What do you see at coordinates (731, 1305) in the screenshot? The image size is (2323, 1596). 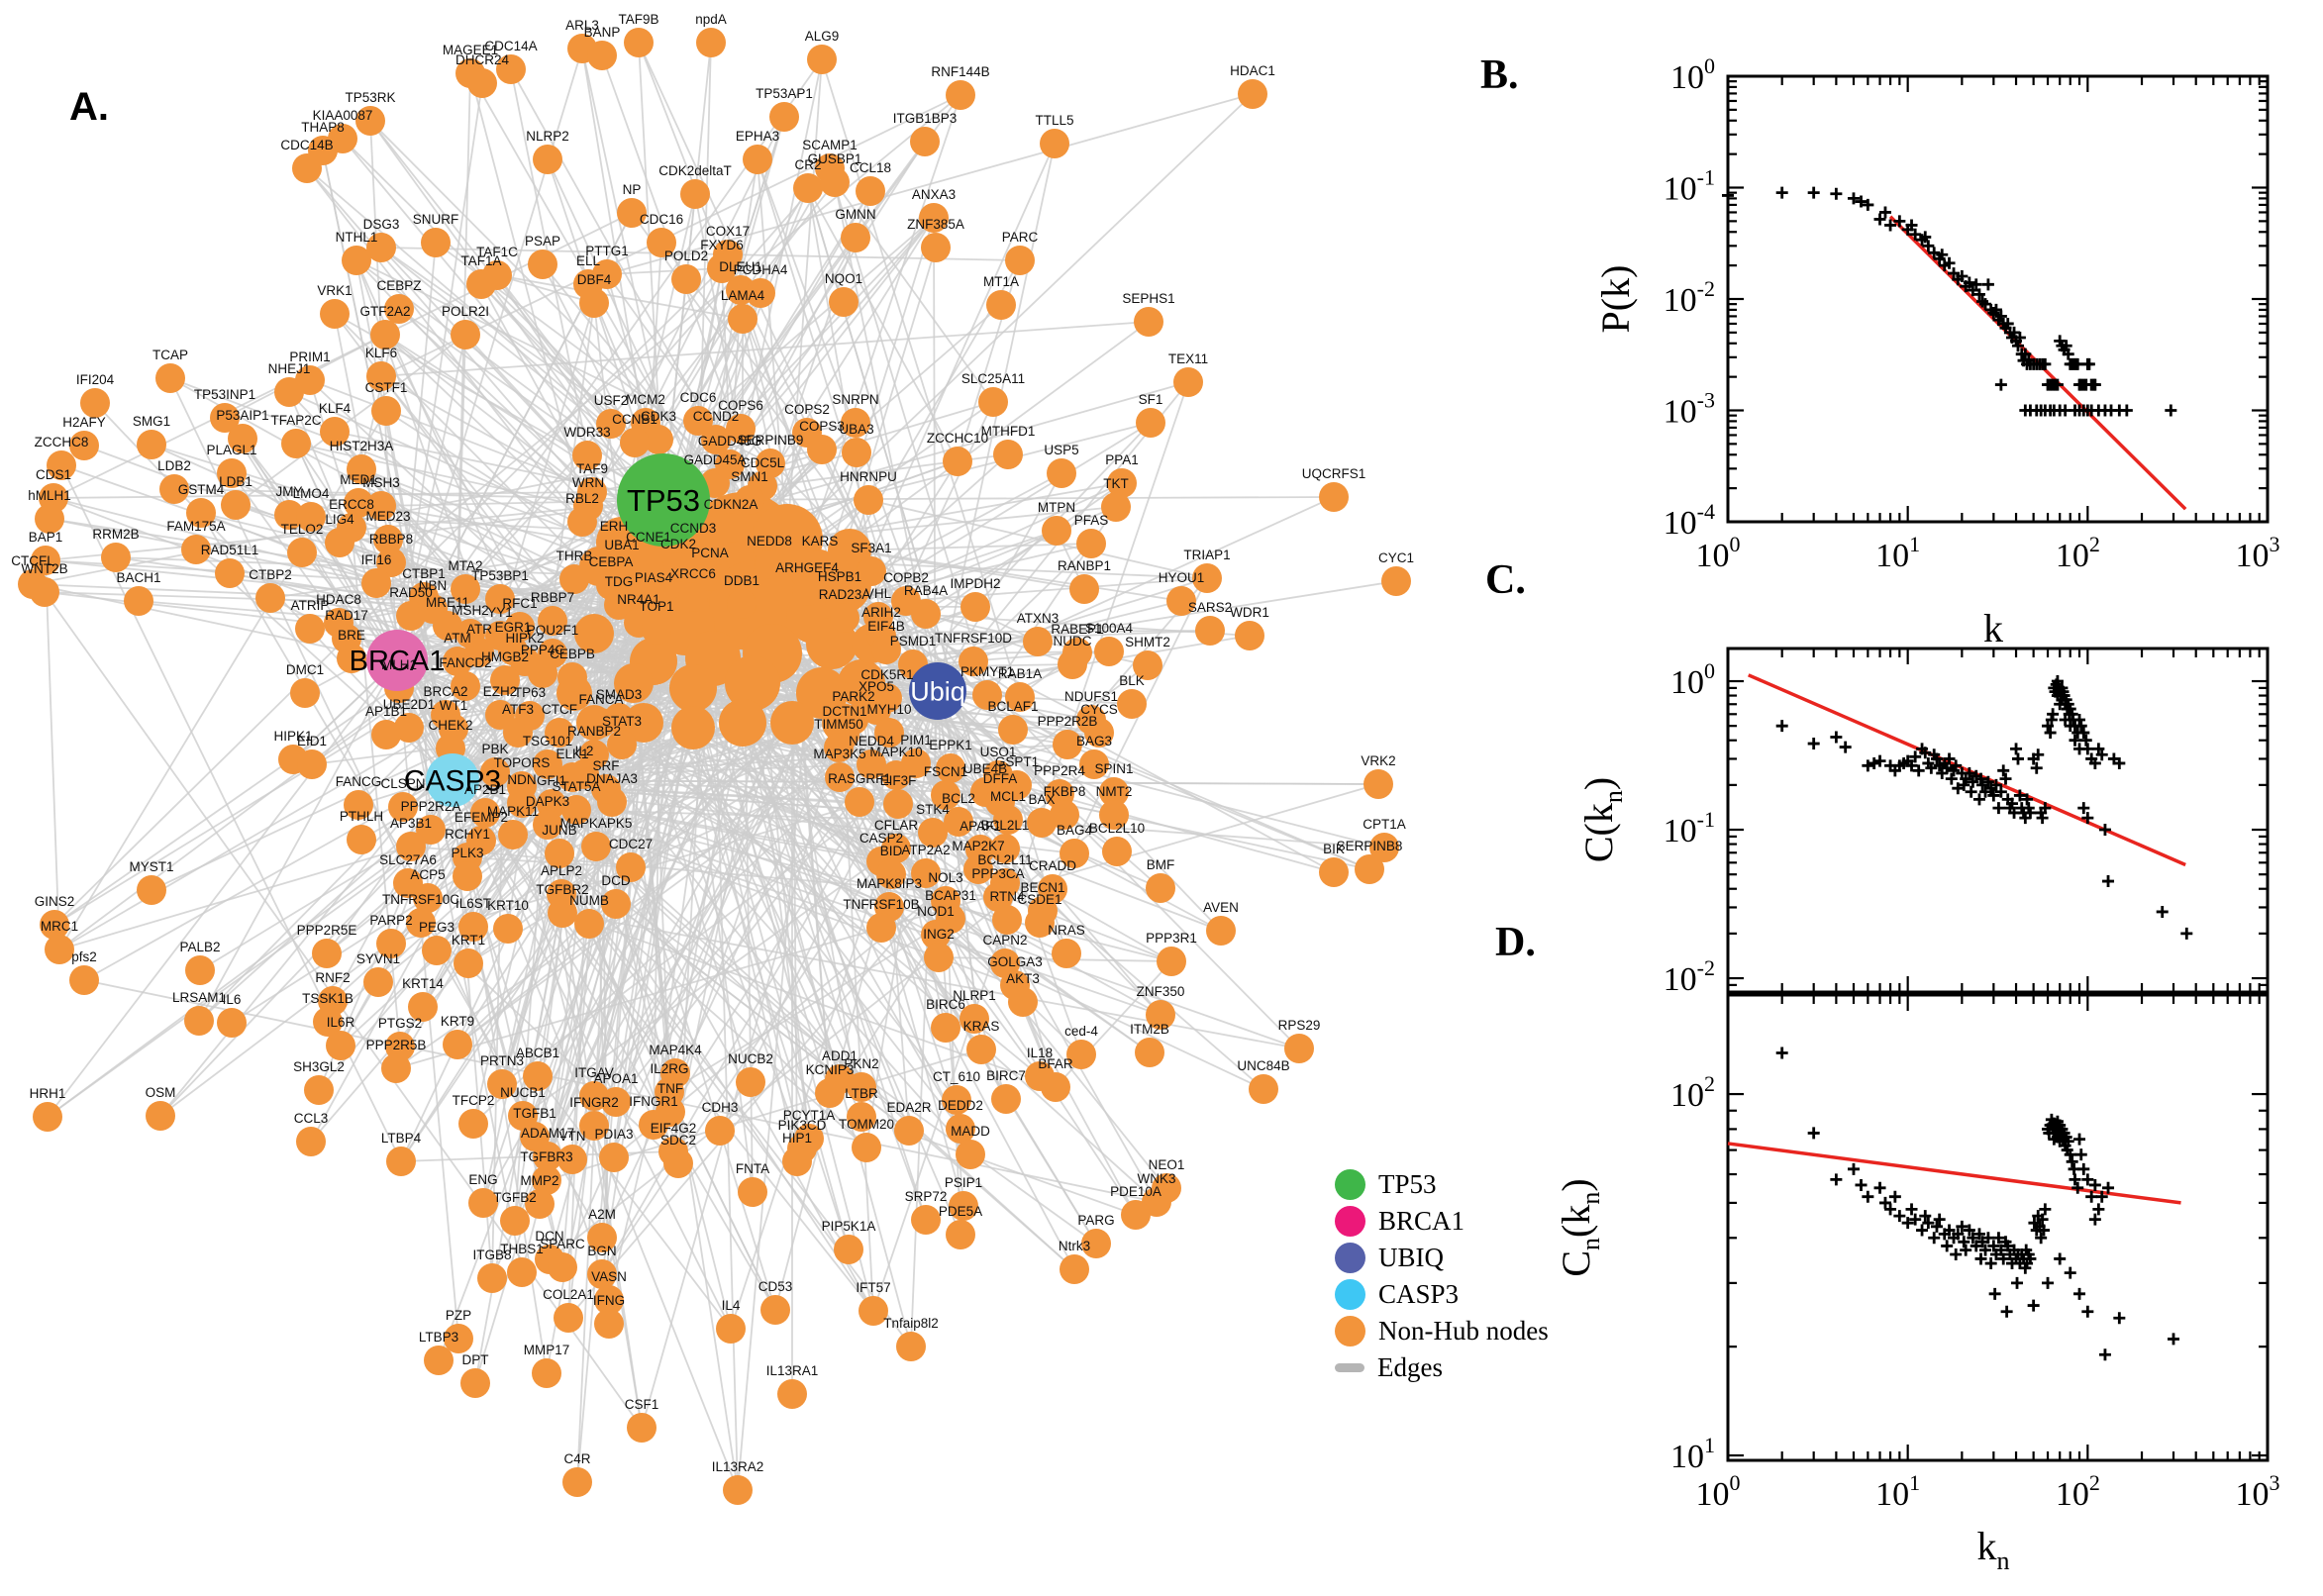 I see `network-node-label: IL4` at bounding box center [731, 1305].